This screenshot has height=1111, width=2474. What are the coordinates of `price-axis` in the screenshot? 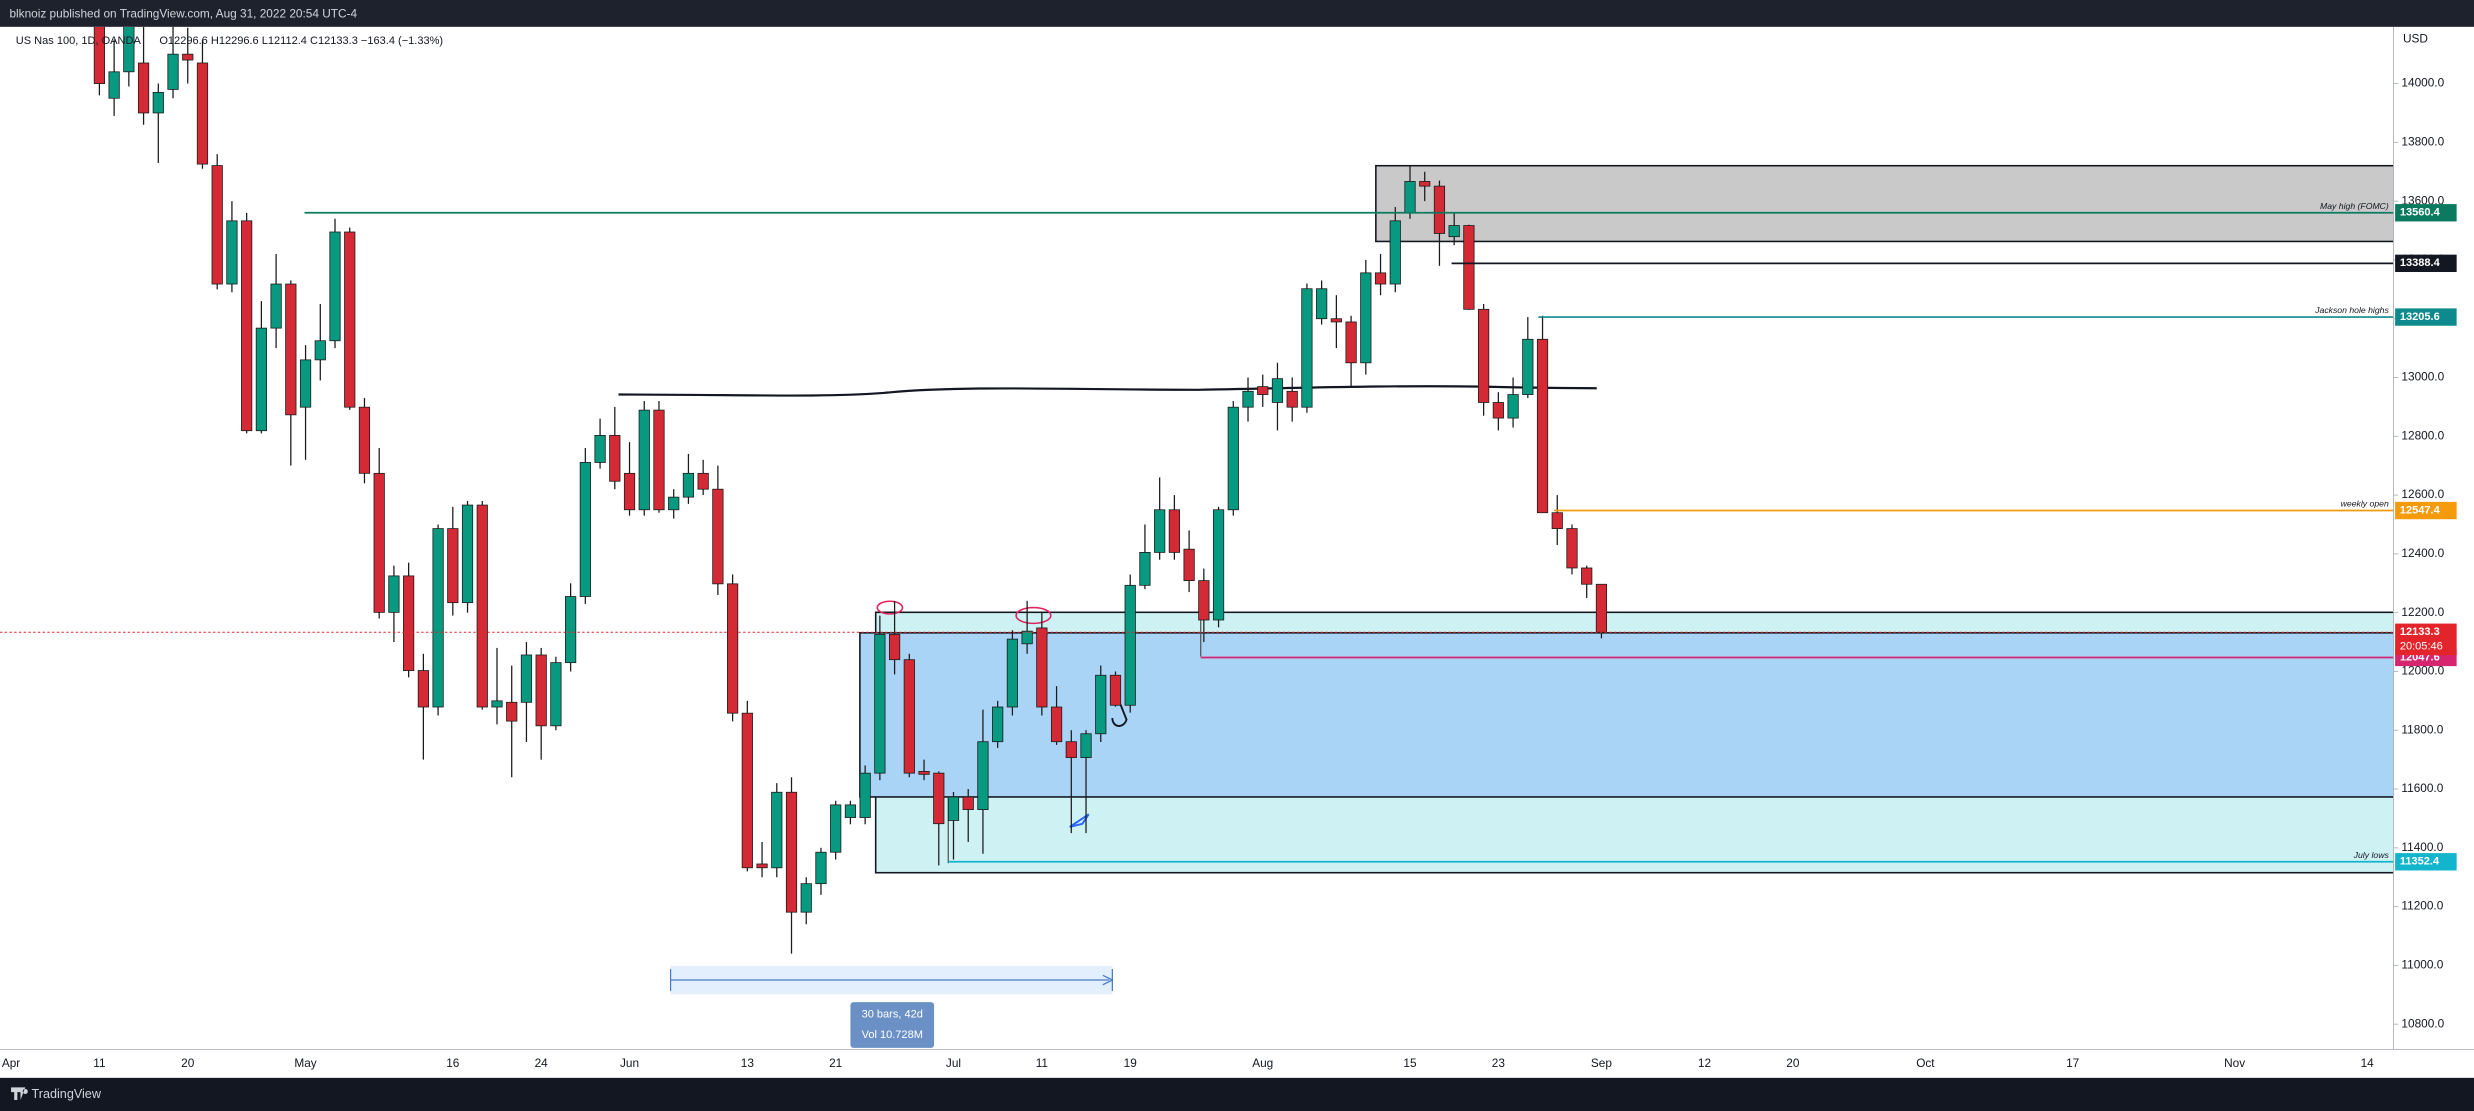 It's located at (2433, 552).